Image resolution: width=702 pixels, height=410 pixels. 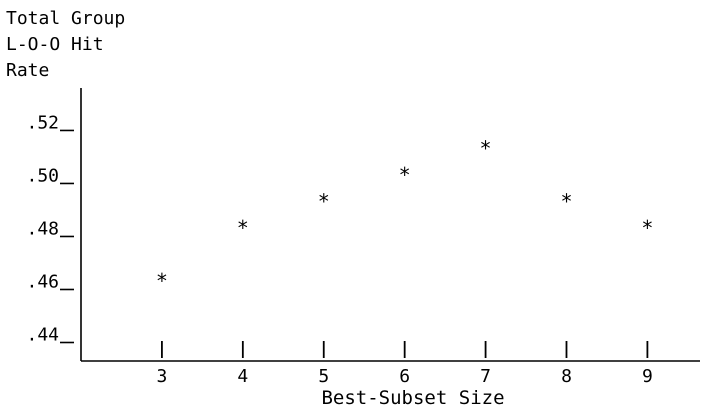 I want to click on x-tick-label: 6, so click(x=404, y=376).